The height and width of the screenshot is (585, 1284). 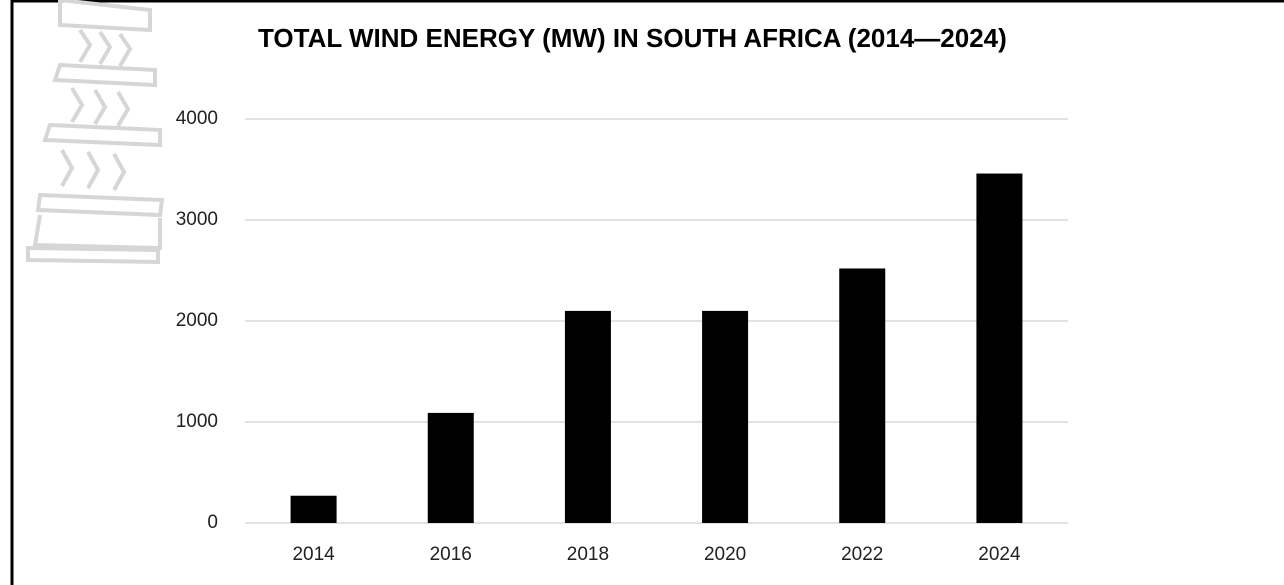 I want to click on x-tick-label: 2014, so click(x=313, y=554).